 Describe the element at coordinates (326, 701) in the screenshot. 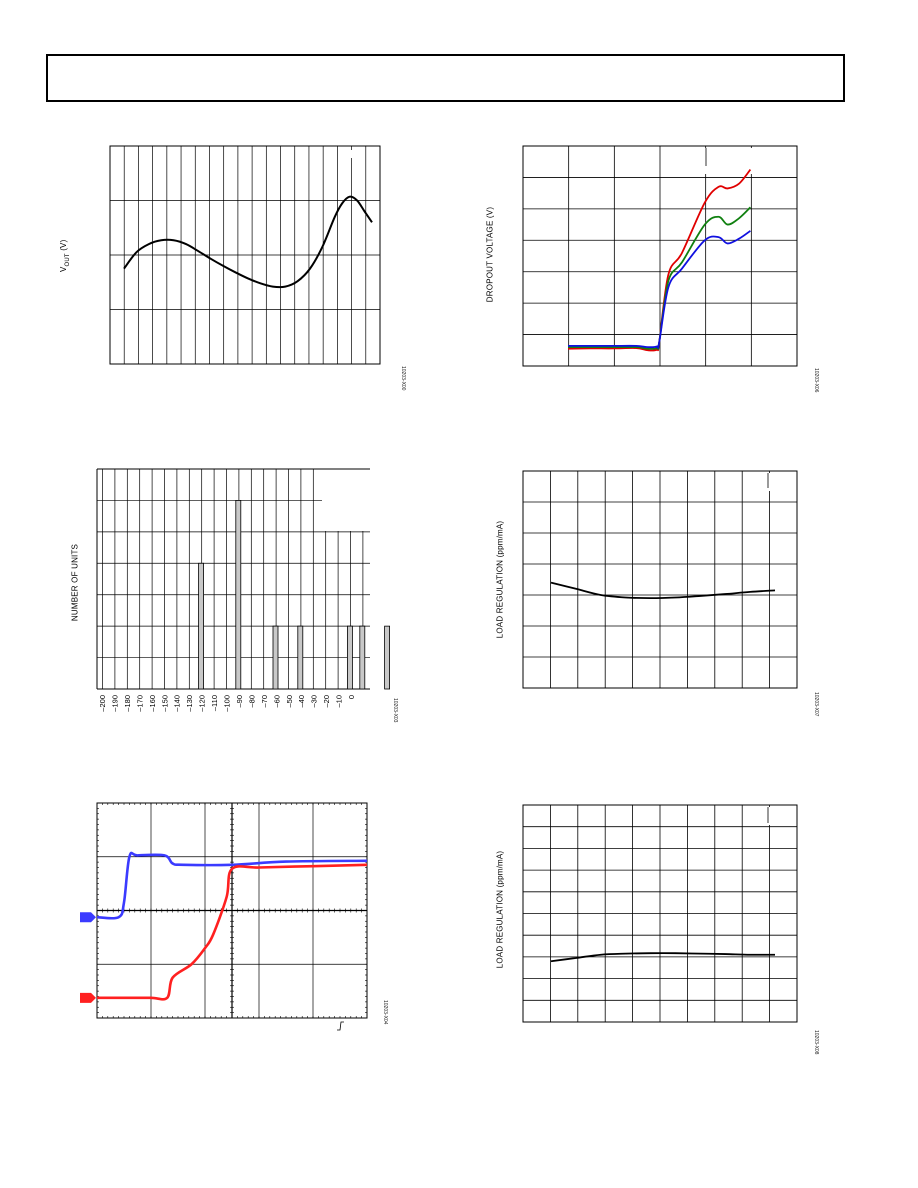

I see `hist-tick-label: –20` at that location.